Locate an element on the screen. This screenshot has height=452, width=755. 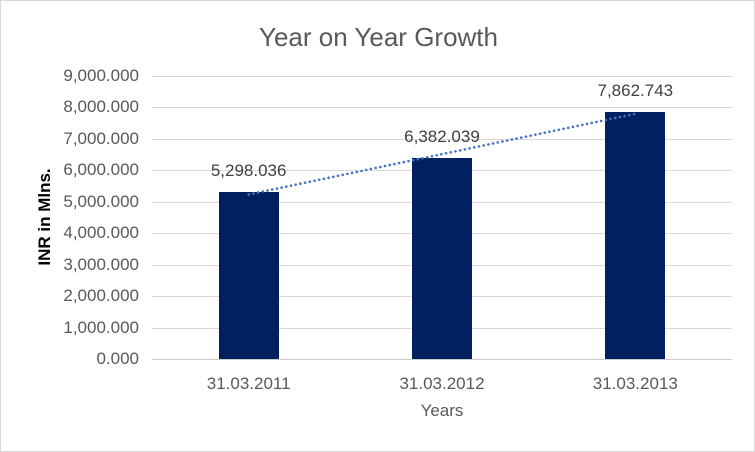
y-tick-label: 7,000.000 is located at coordinates (101, 138).